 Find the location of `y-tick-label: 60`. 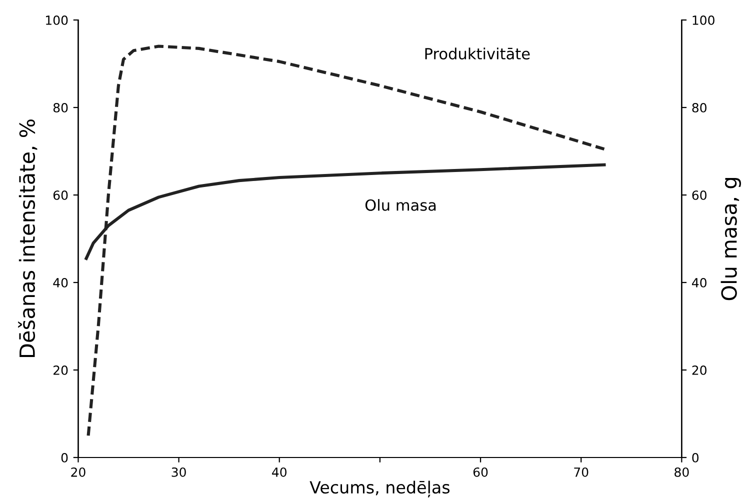

y-tick-label: 60 is located at coordinates (60, 195).